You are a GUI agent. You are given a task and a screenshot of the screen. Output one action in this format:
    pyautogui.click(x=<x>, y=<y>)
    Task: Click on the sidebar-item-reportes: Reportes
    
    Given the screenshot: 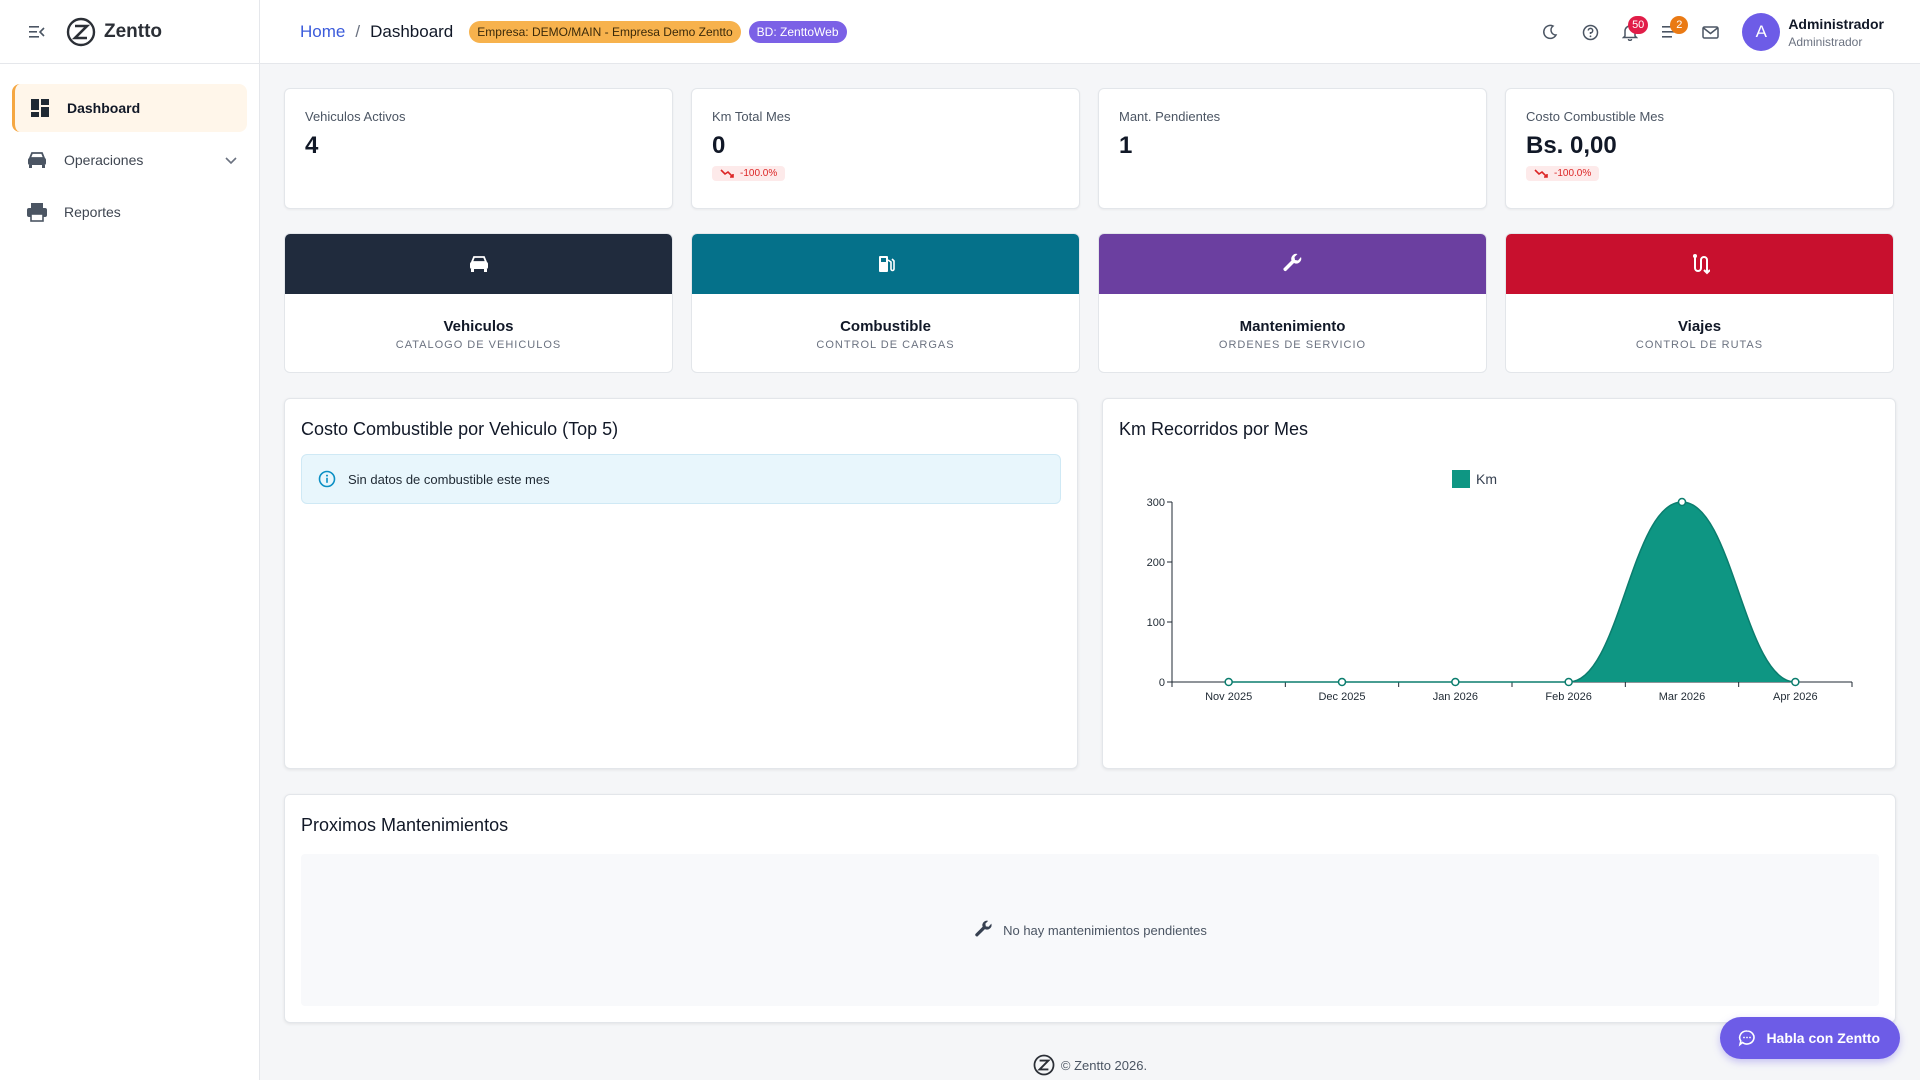 What is the action you would take?
    pyautogui.click(x=129, y=212)
    